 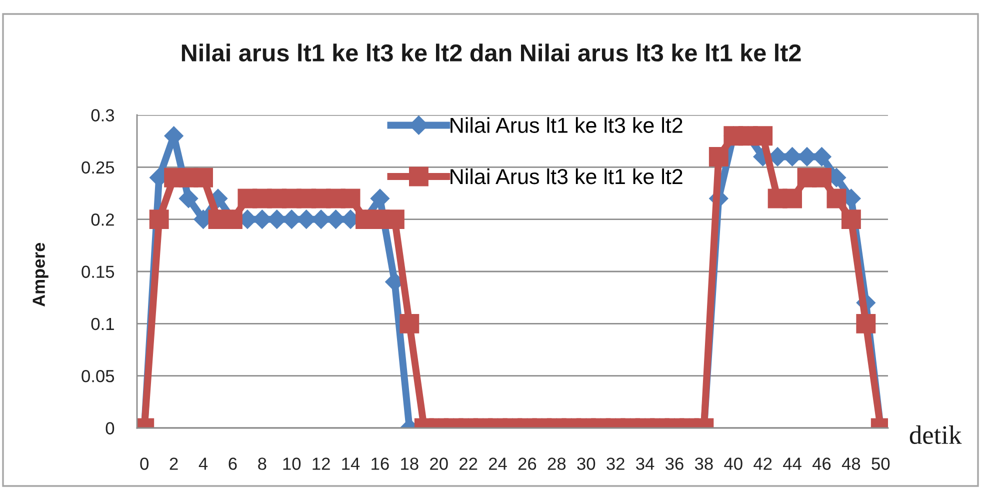 I want to click on x-tick-label: 8, so click(x=262, y=464).